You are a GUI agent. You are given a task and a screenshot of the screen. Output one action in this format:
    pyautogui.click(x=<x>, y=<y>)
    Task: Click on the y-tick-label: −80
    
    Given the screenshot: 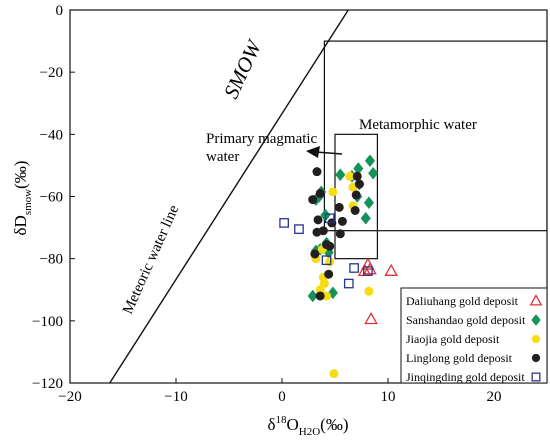 What is the action you would take?
    pyautogui.click(x=51, y=260)
    